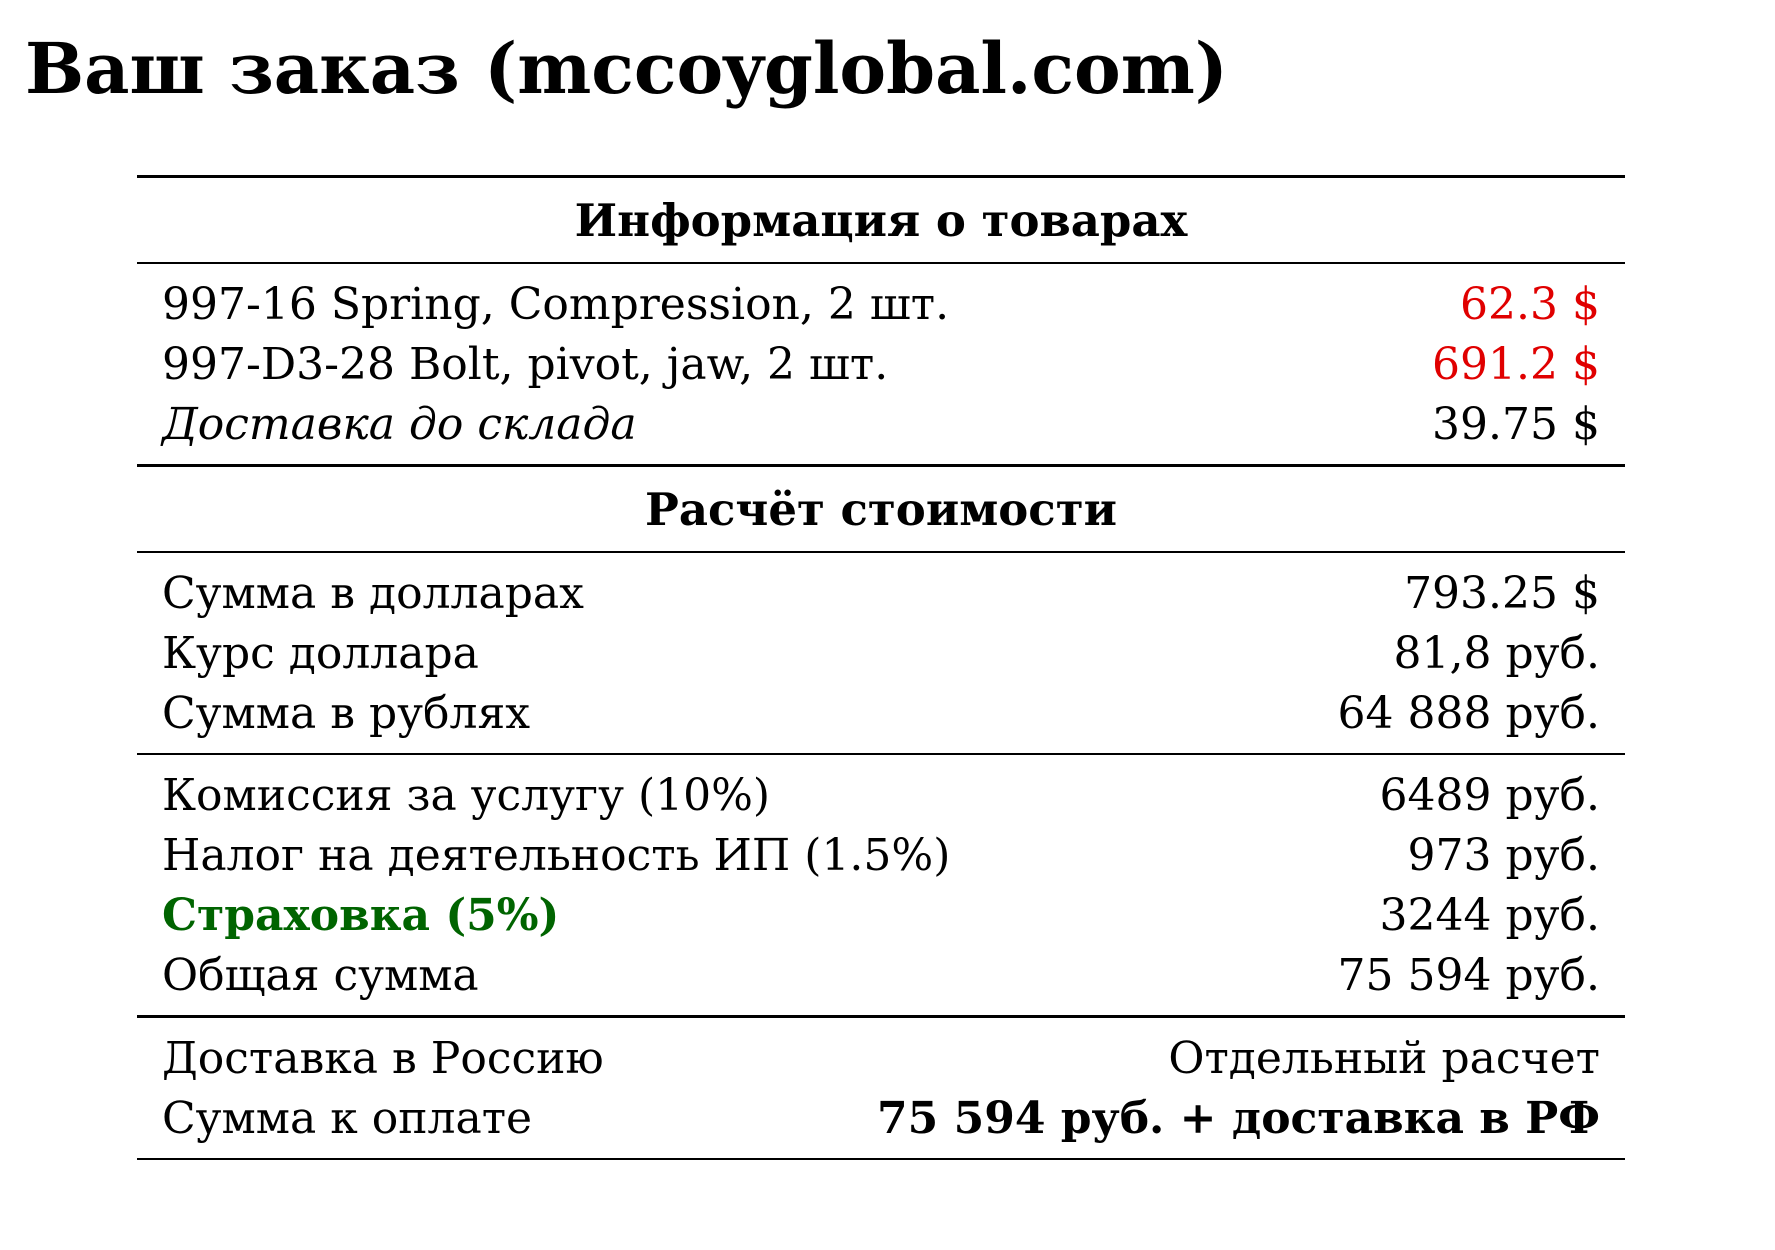 The image size is (1775, 1250). I want to click on cost-header-rule, so click(881, 552).